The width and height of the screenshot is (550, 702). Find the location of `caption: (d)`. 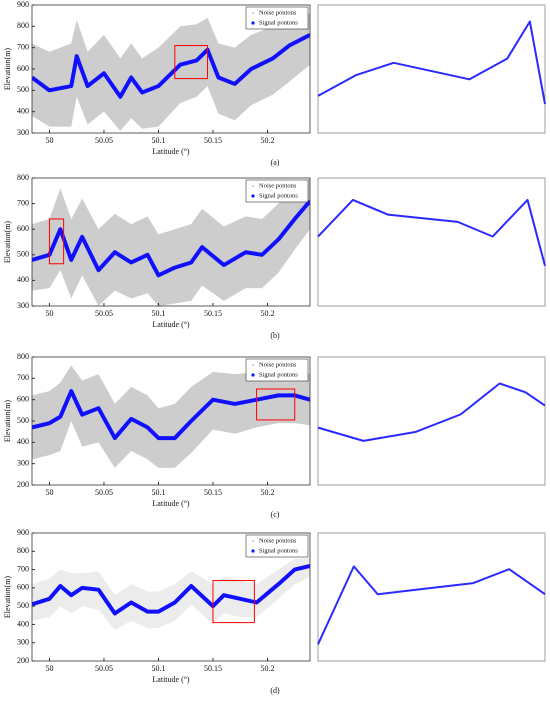

caption: (d) is located at coordinates (275, 690).